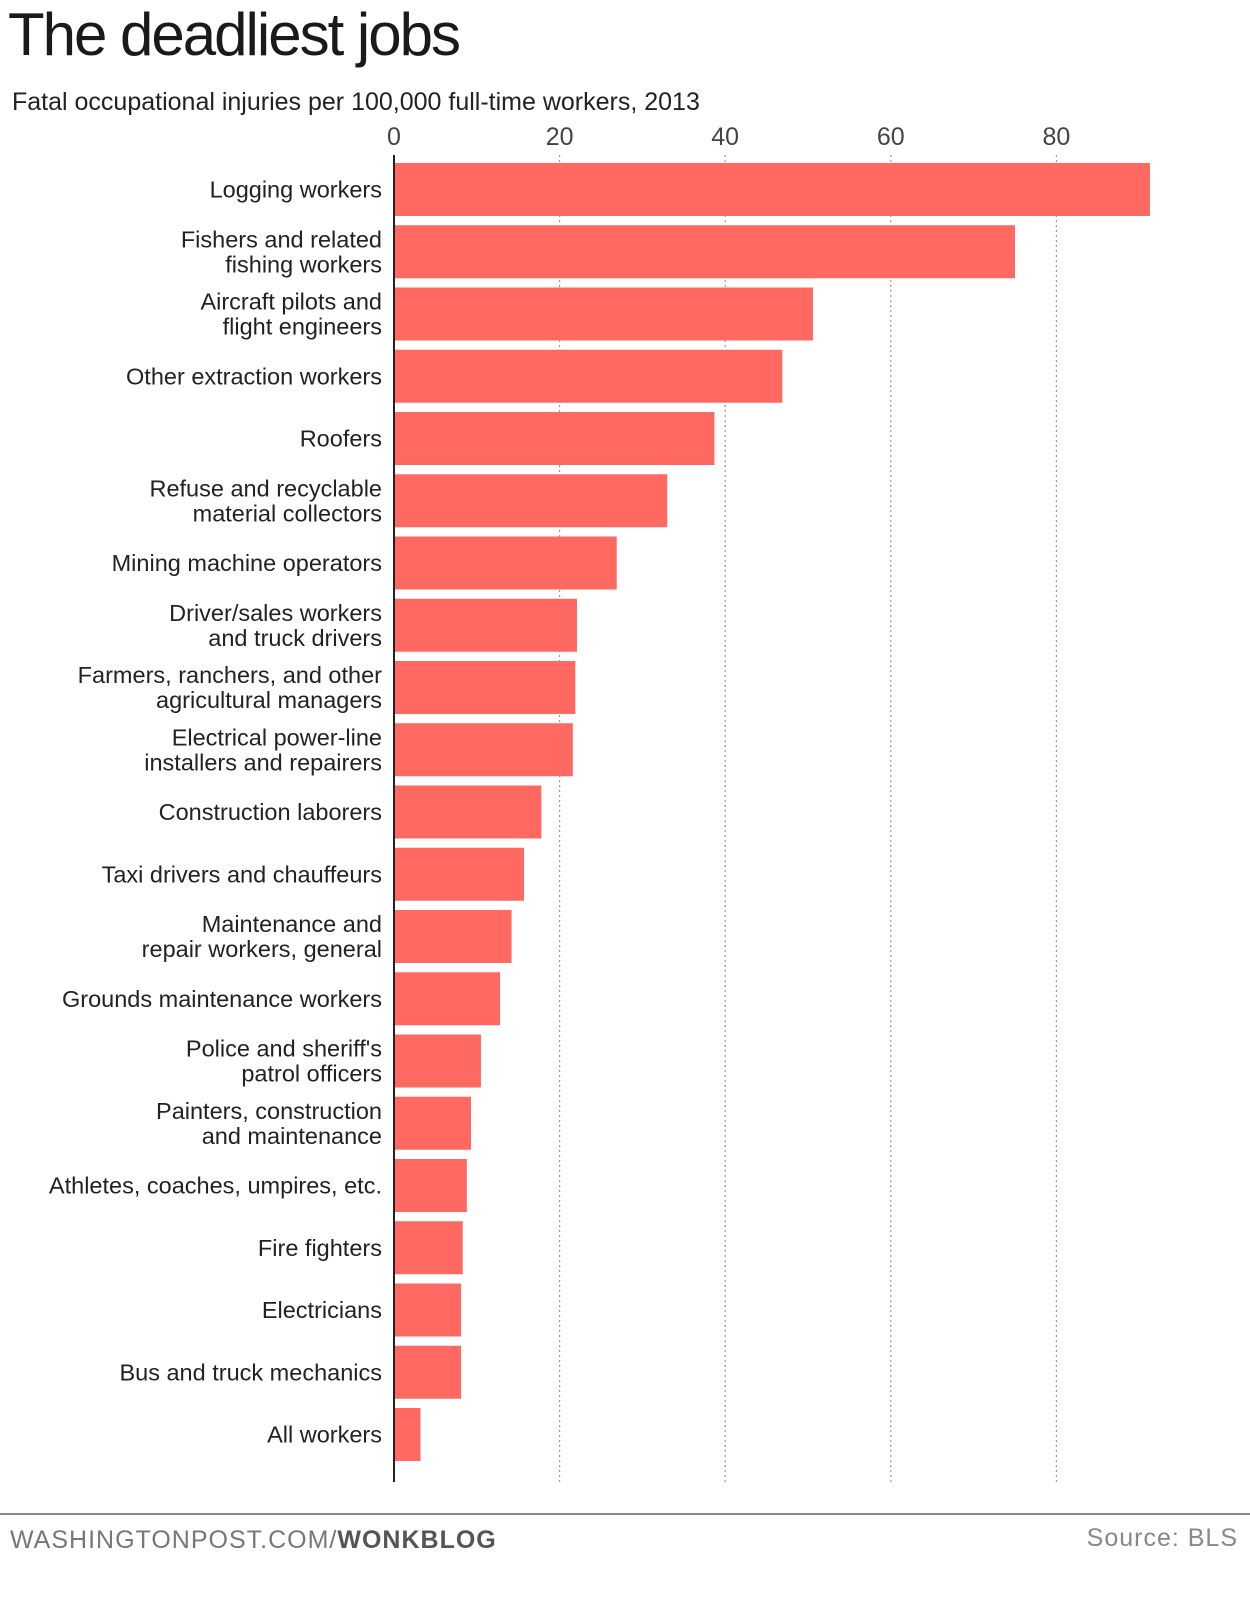  Describe the element at coordinates (265, 500) in the screenshot. I see `category-label: Refuse and recyclable material collectors` at that location.